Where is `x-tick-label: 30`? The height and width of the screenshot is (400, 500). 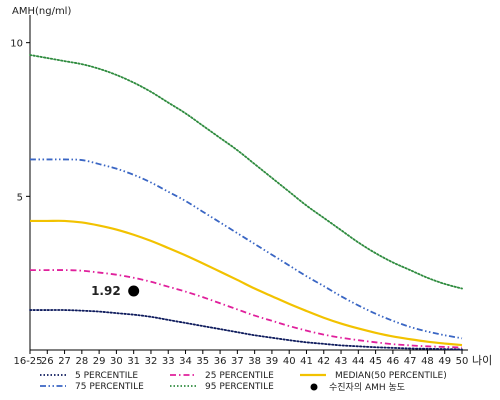
x-tick-label: 30 is located at coordinates (116, 361).